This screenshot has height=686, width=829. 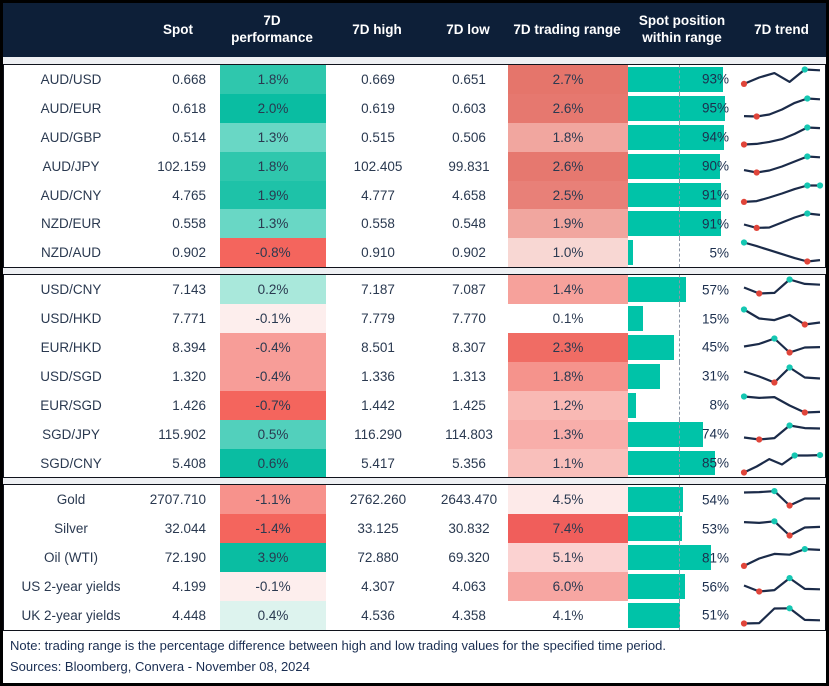 What do you see at coordinates (71, 79) in the screenshot?
I see `row-label: AUD/USD` at bounding box center [71, 79].